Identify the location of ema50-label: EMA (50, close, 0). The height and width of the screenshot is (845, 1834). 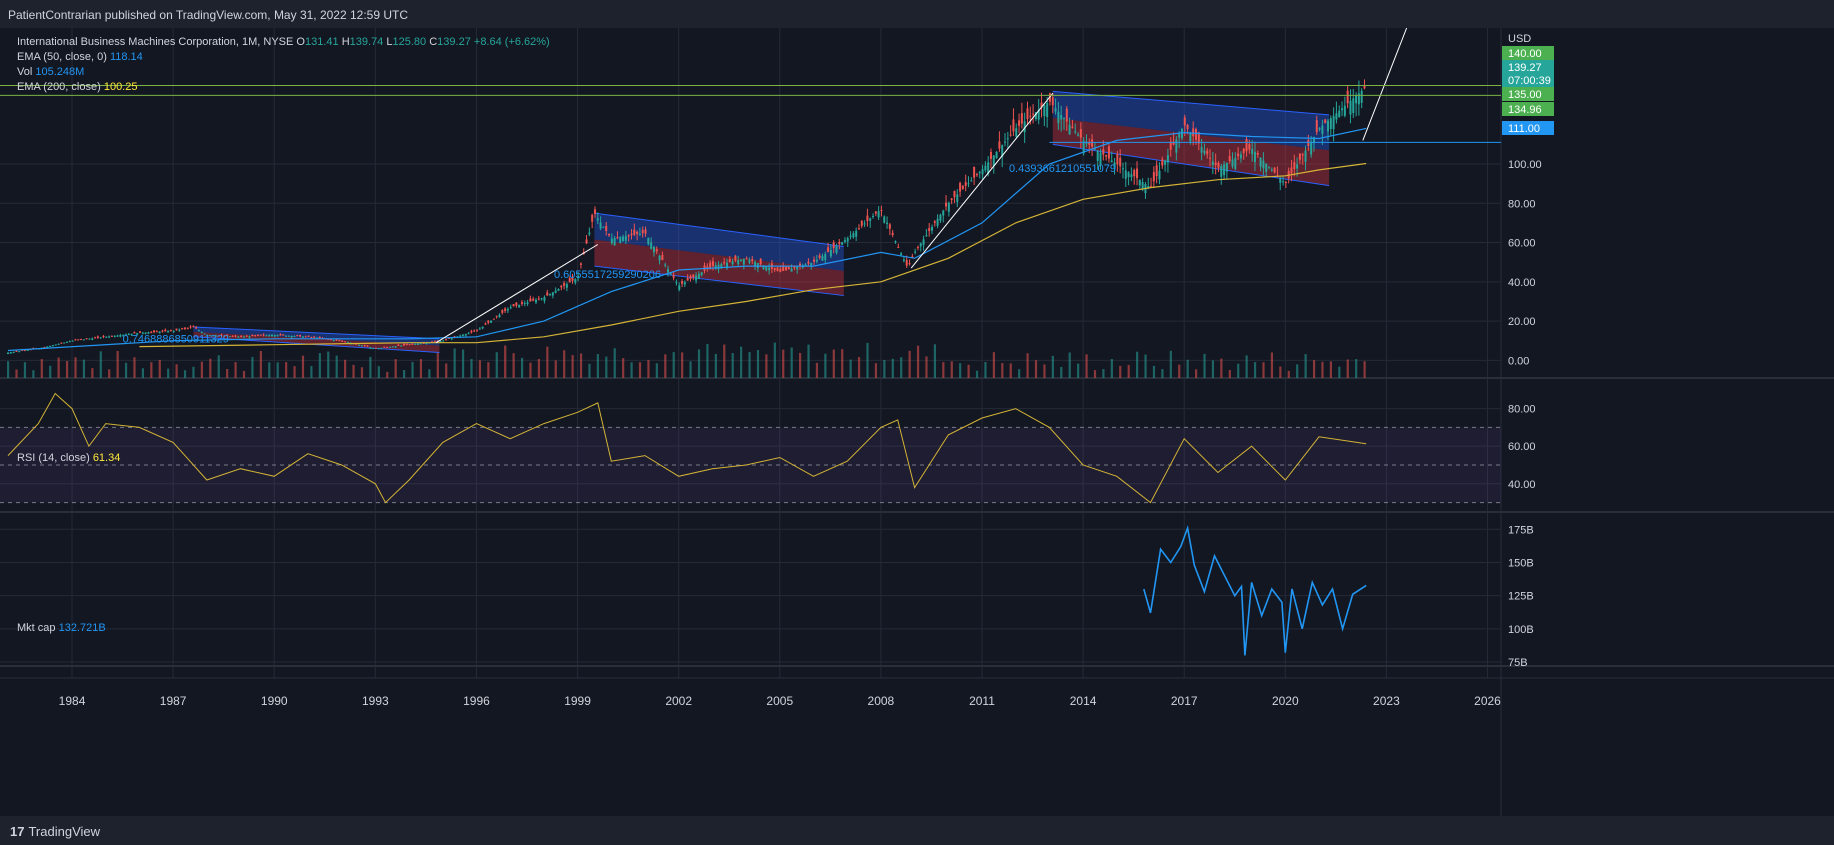
(62, 57).